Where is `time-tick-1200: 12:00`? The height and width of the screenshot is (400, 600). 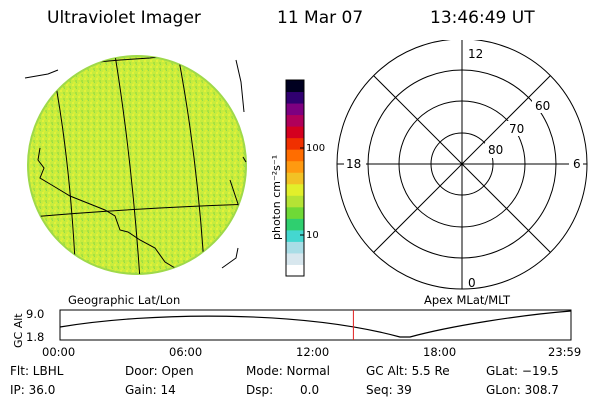
time-tick-1200: 12:00 is located at coordinates (313, 352).